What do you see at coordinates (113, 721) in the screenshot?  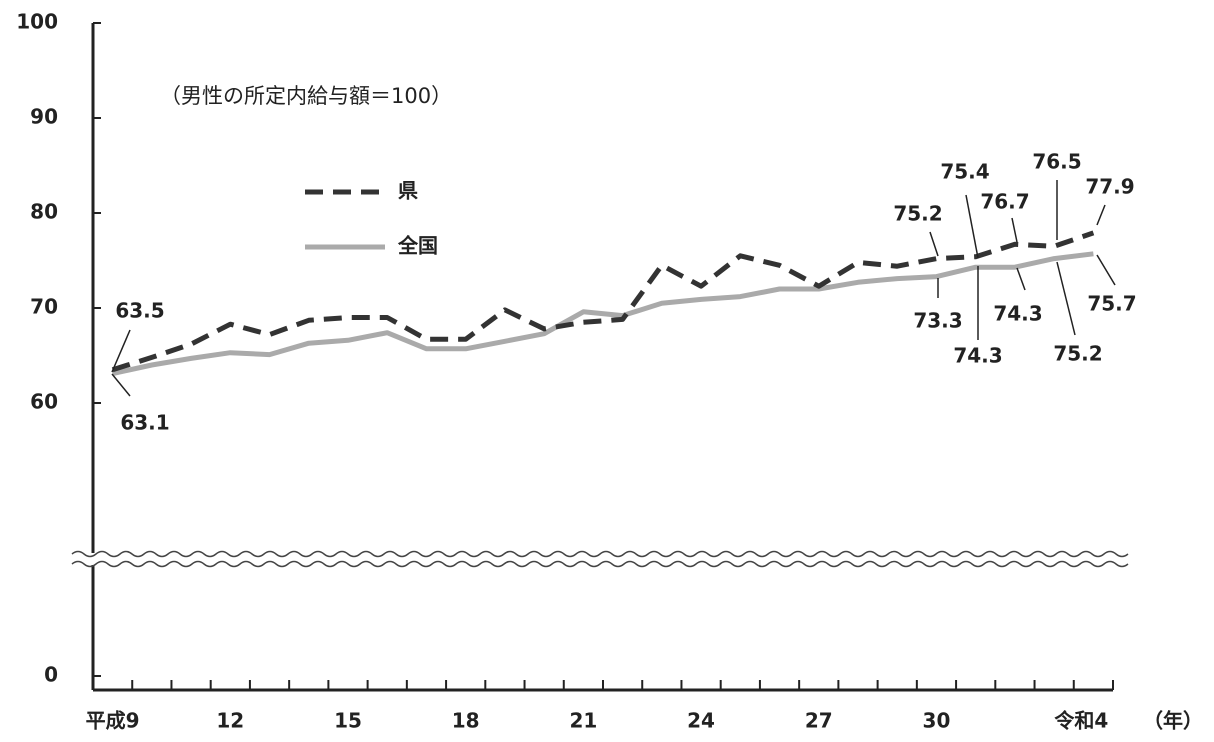 I see `x-tick-label: 平成9` at bounding box center [113, 721].